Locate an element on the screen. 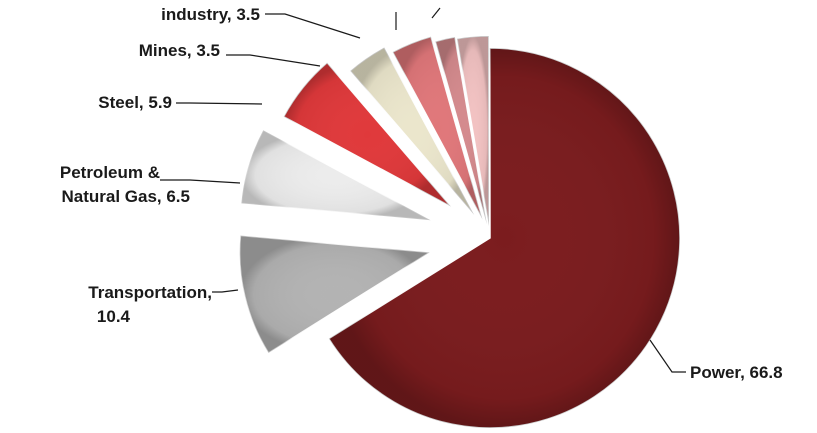  data-label: Power, 66.8 is located at coordinates (736, 372).